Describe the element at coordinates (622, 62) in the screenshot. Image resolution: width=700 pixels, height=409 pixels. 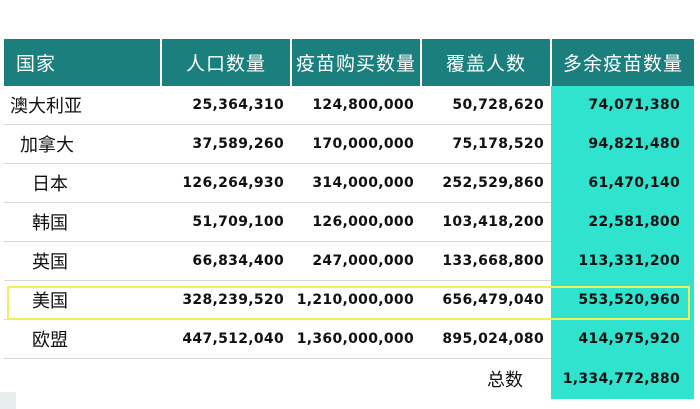
I see `header-surplus: 多余疫苗数量` at that location.